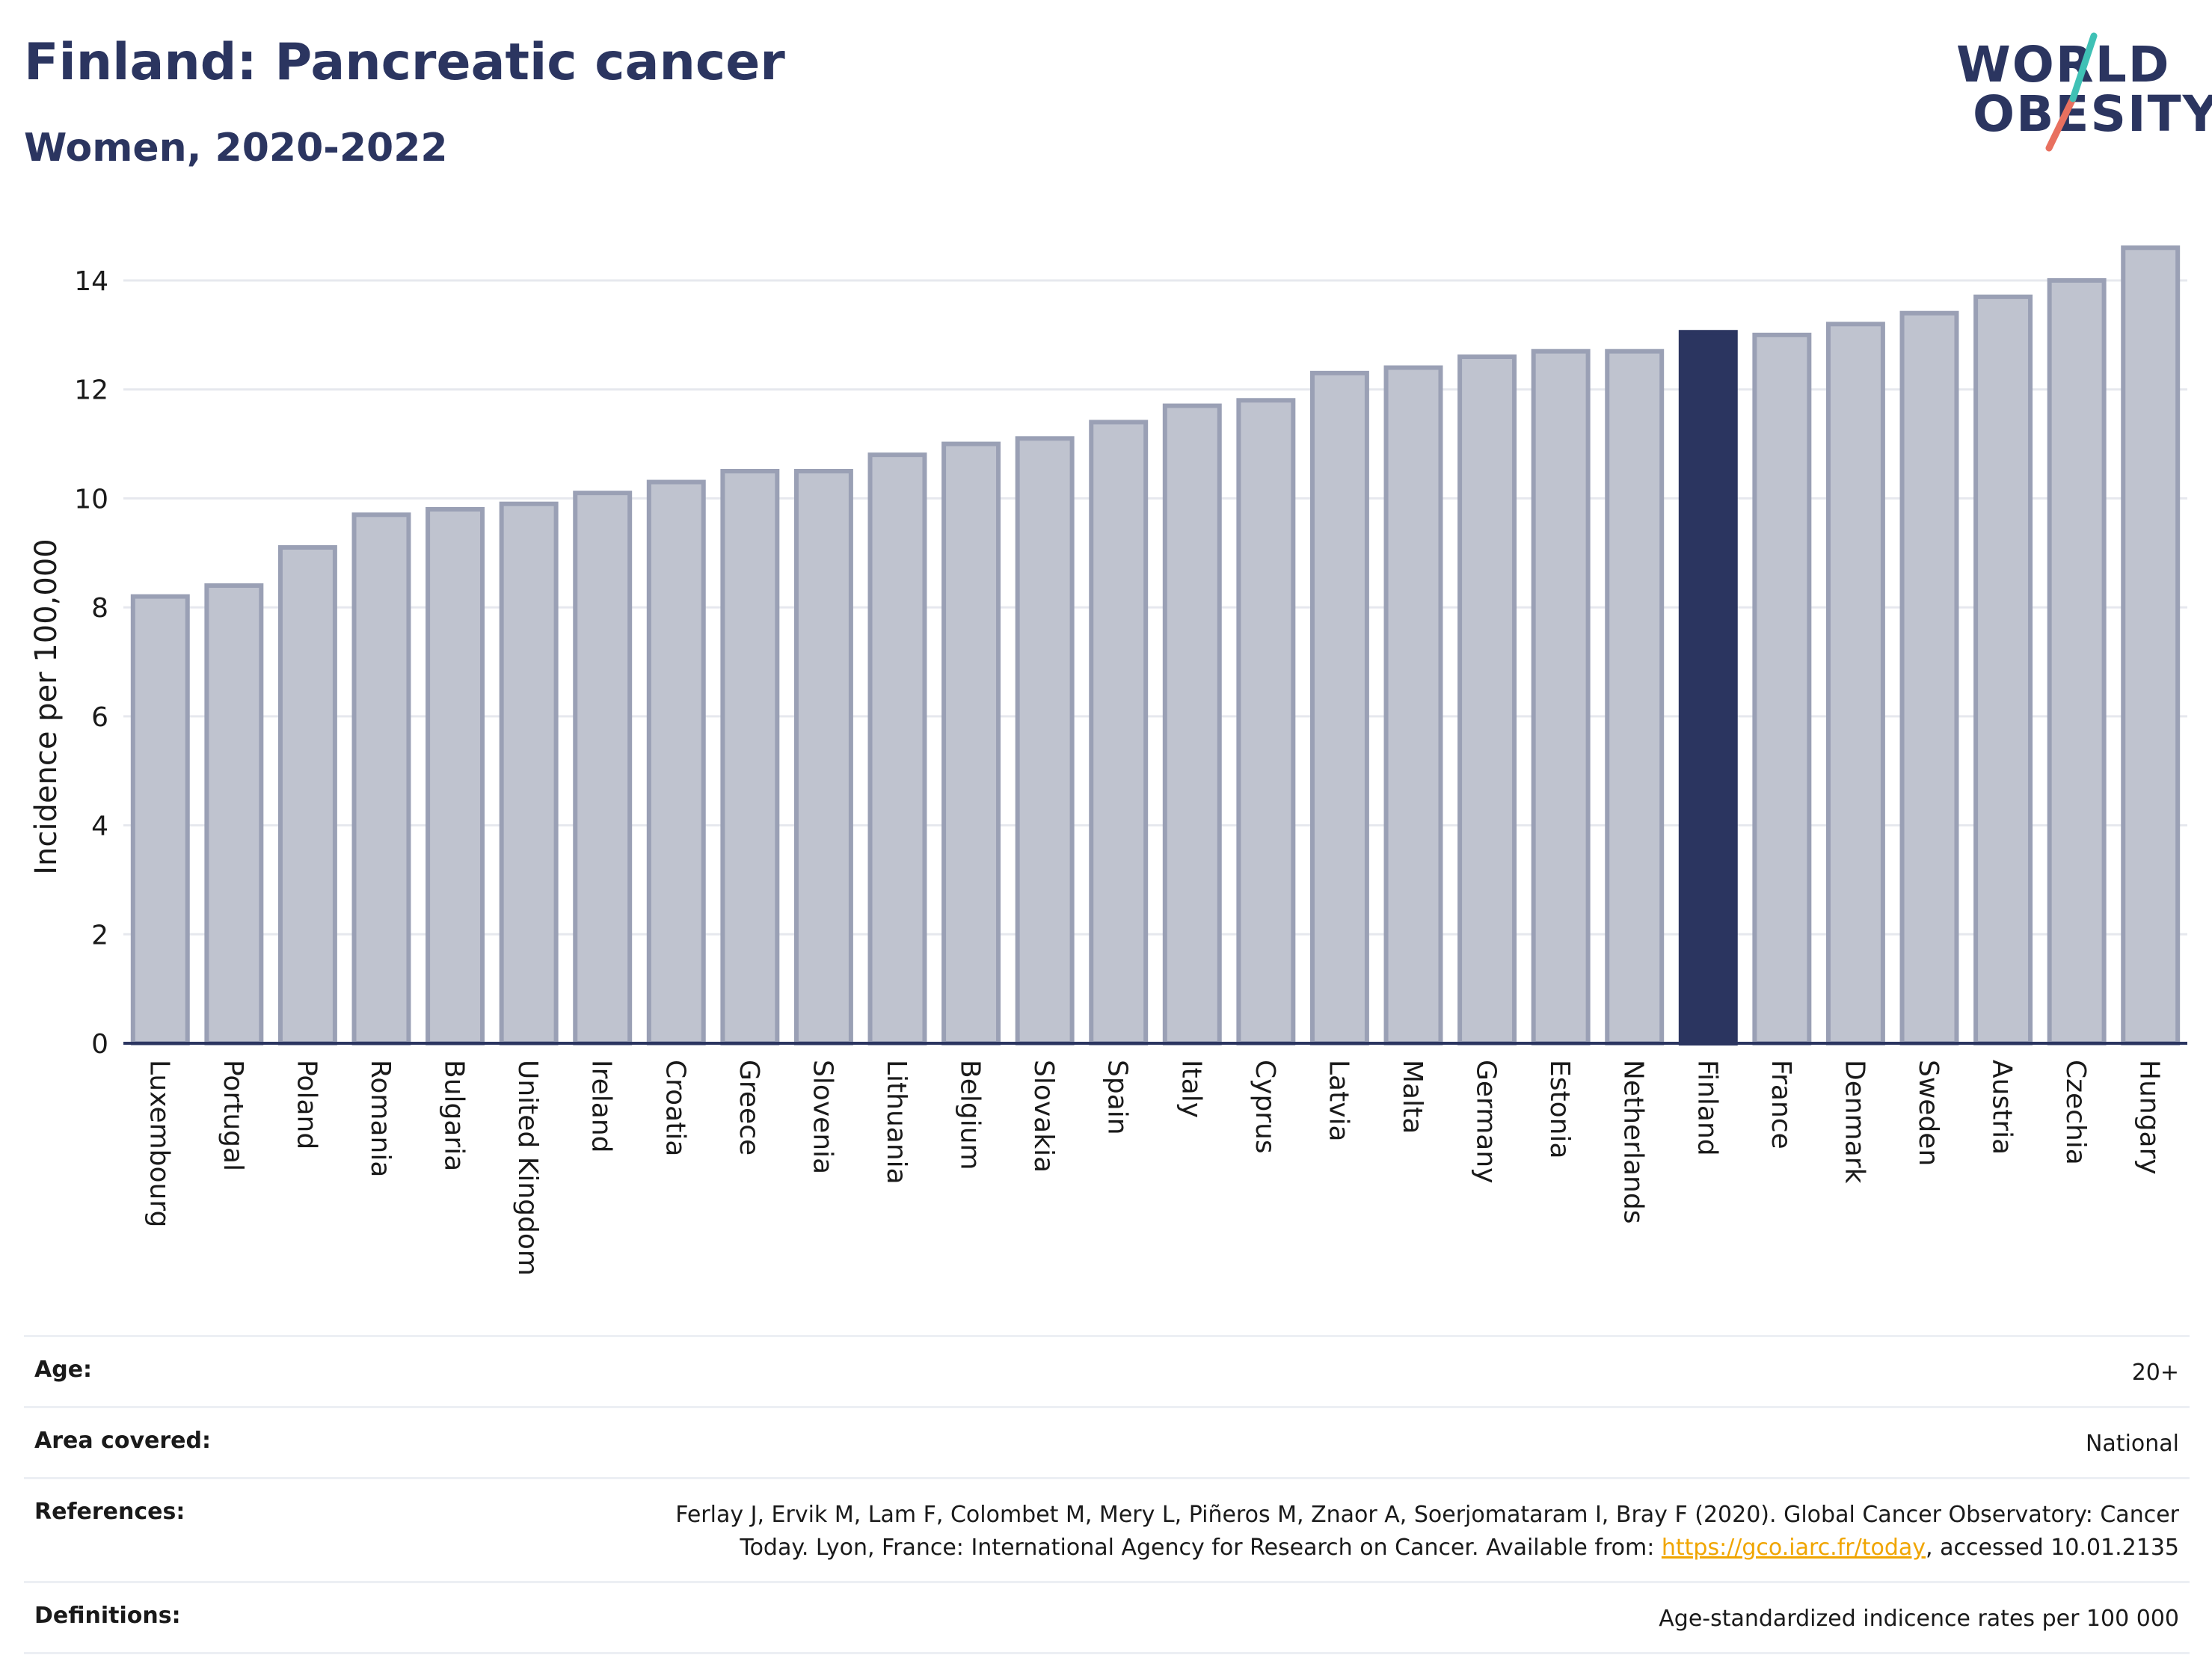 Image resolution: width=2212 pixels, height=1655 pixels. I want to click on x-tick-label: Ireland, so click(601, 1106).